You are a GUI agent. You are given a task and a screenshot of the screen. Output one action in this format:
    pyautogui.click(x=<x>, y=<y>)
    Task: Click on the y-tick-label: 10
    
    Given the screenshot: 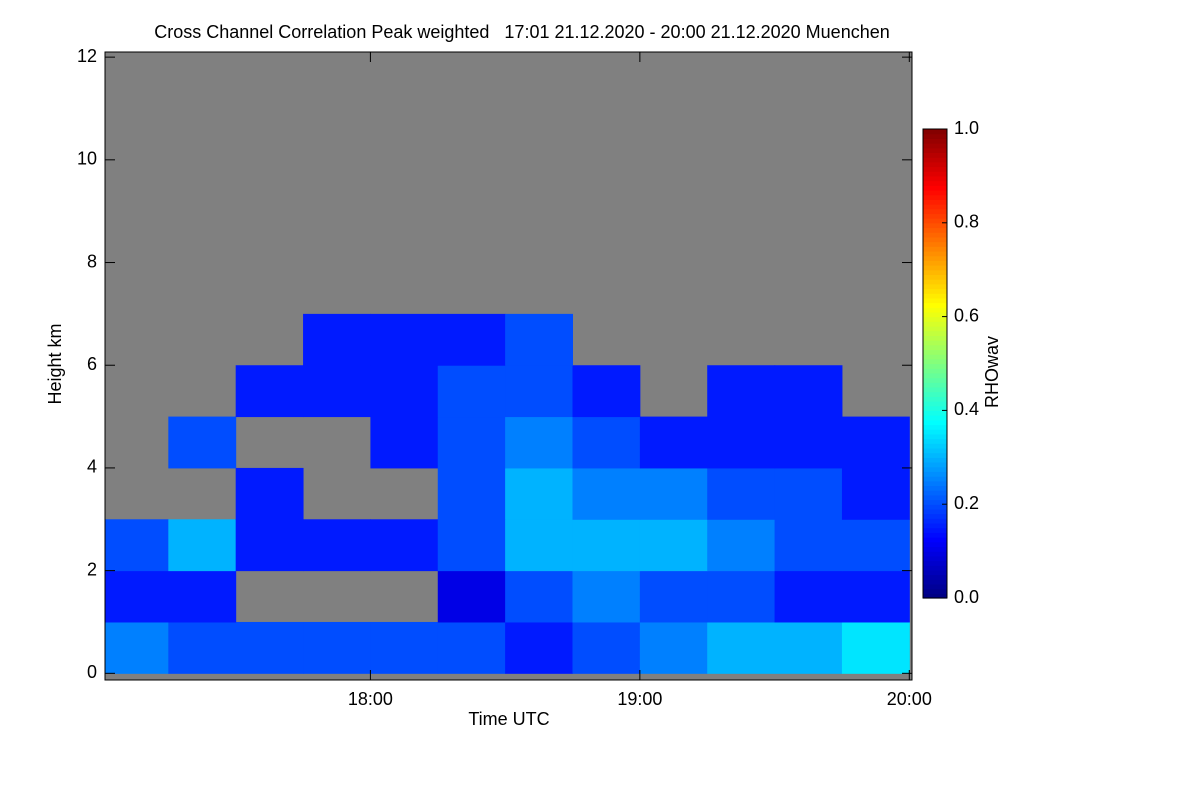 What is the action you would take?
    pyautogui.click(x=87, y=159)
    